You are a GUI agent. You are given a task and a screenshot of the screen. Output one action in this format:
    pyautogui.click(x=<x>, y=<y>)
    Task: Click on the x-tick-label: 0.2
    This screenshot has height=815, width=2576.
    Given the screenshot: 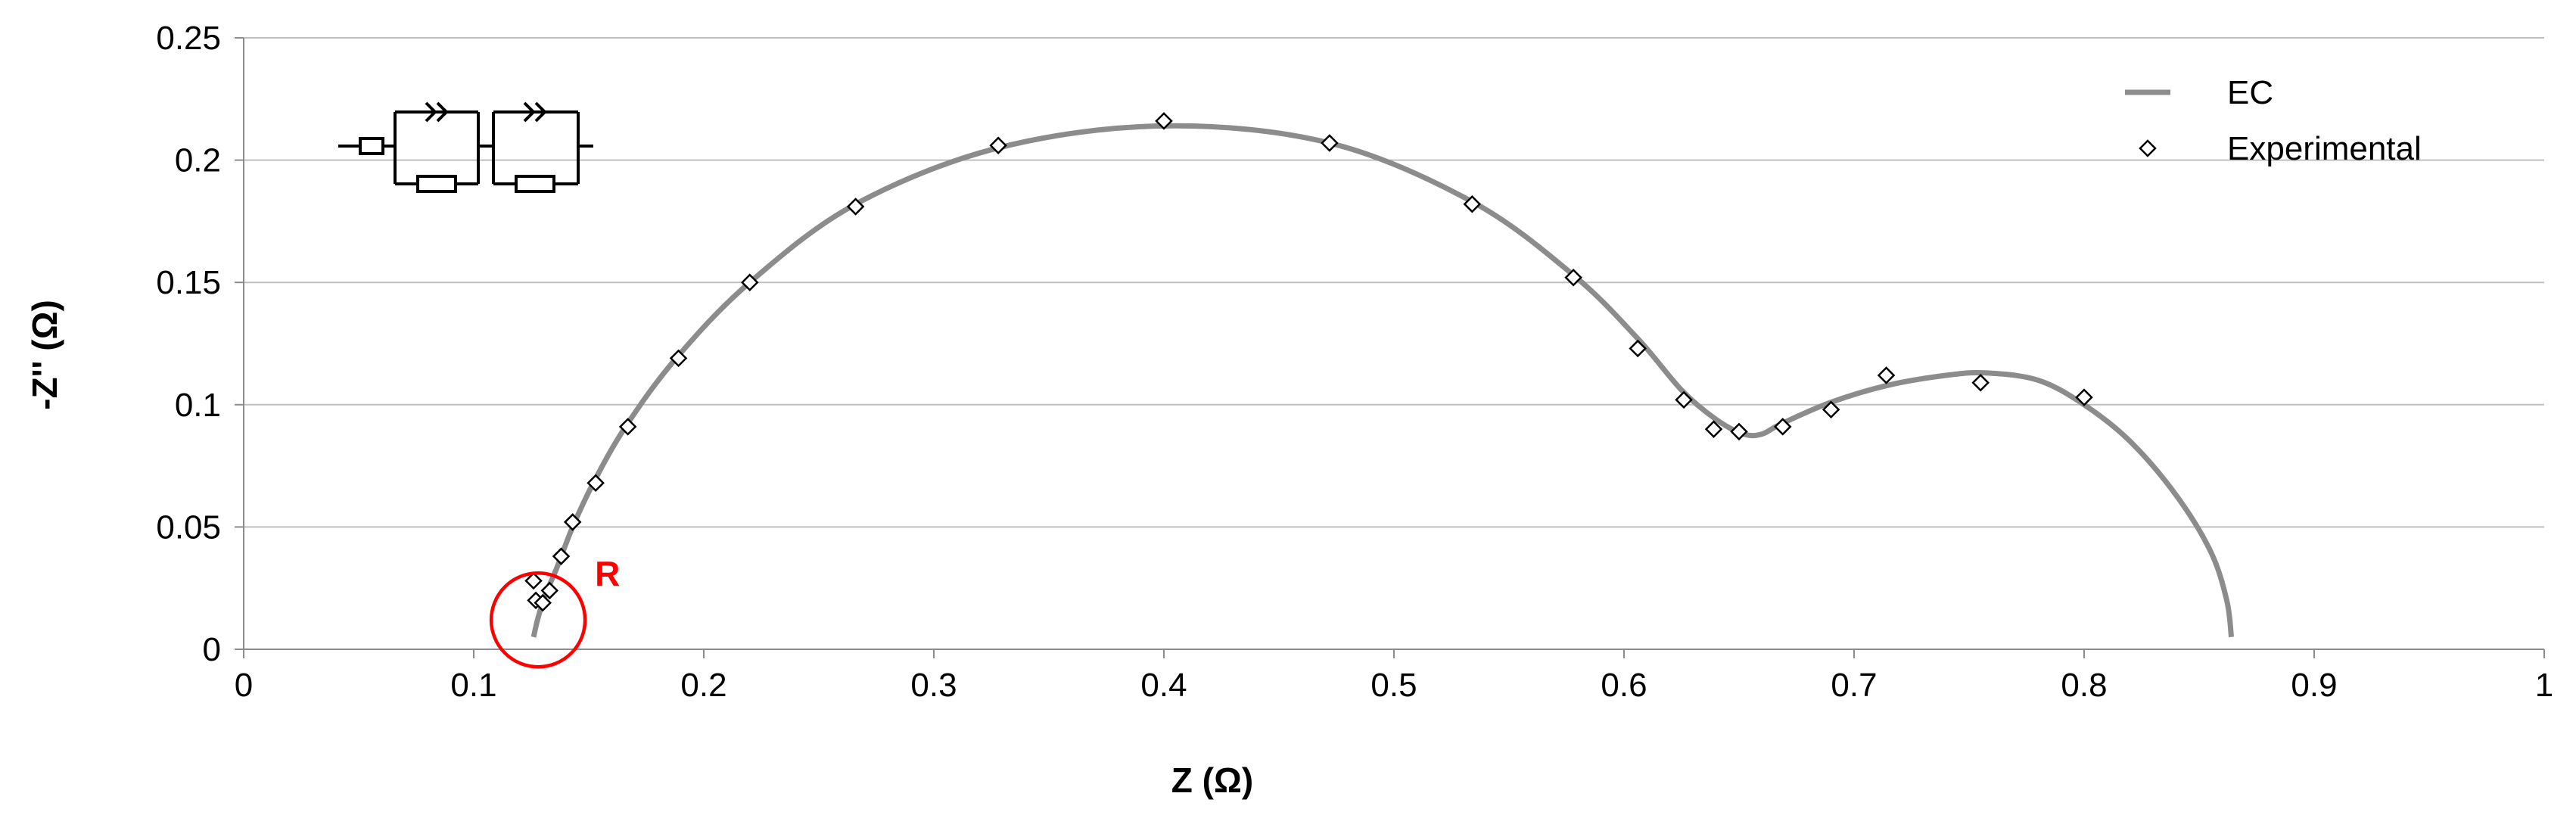 What is the action you would take?
    pyautogui.click(x=703, y=685)
    